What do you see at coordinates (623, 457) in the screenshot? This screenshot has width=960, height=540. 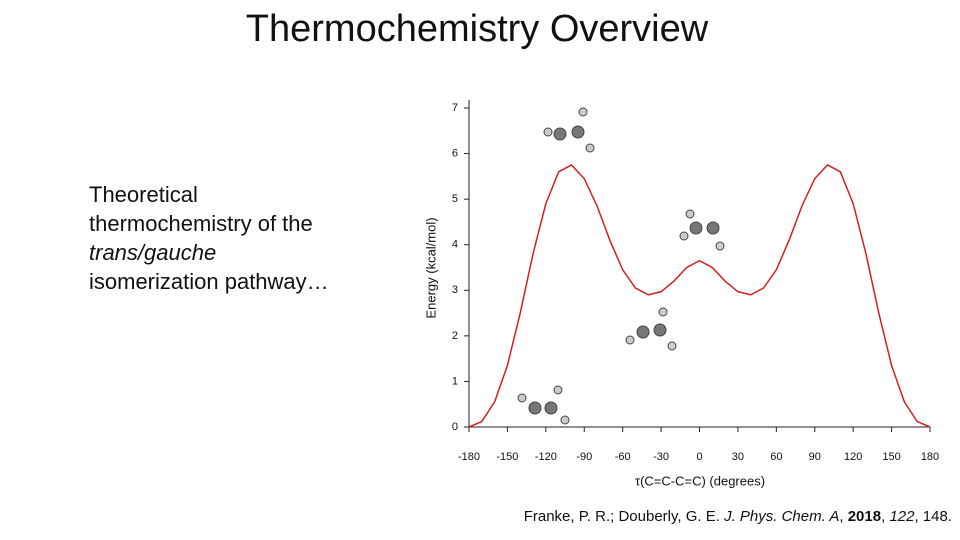 I see `x-tick-label: -60` at bounding box center [623, 457].